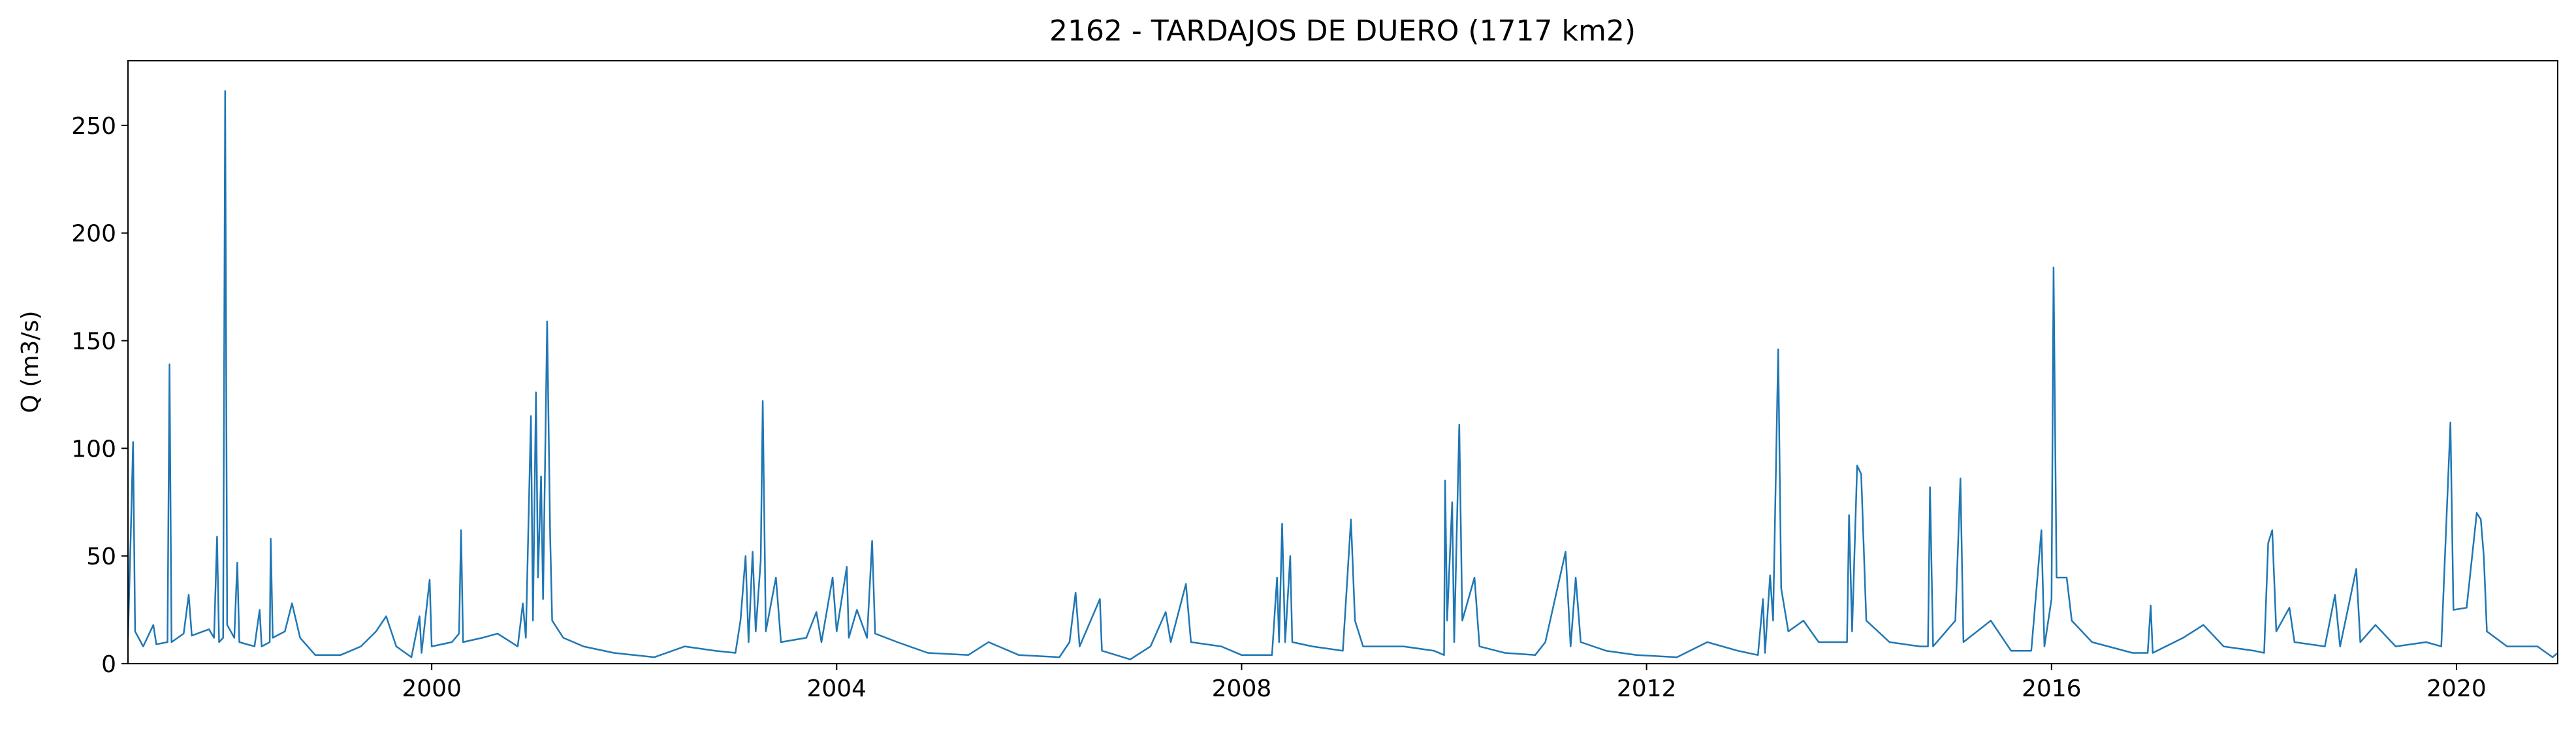 The image size is (2576, 729). I want to click on x-tick-label: 2008, so click(1242, 688).